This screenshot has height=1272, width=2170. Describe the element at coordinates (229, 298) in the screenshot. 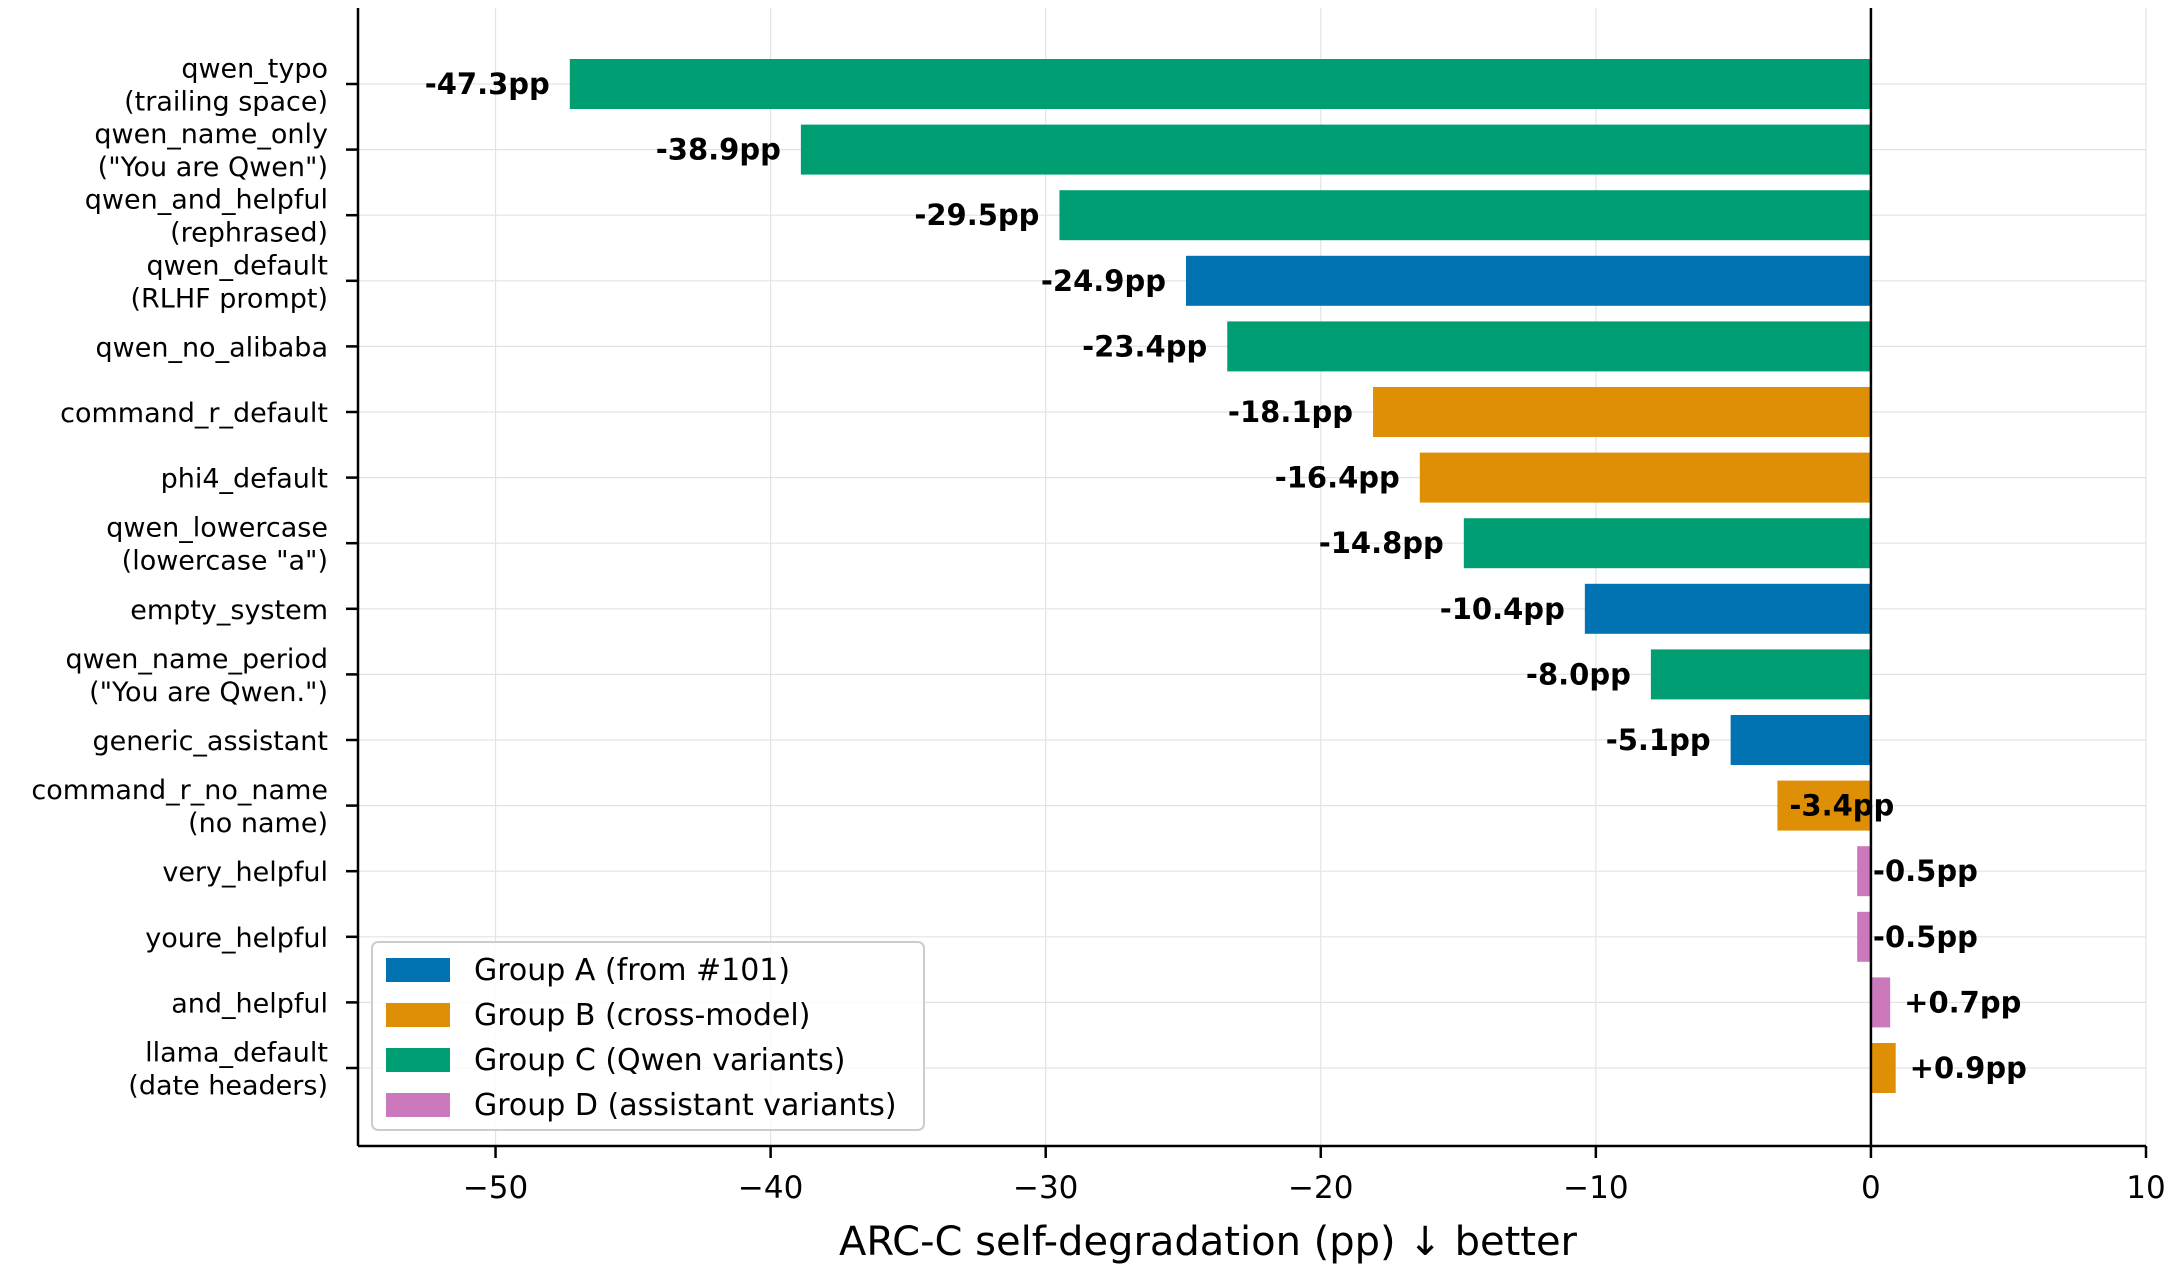

I see `category-label: (RLHF prompt)` at that location.